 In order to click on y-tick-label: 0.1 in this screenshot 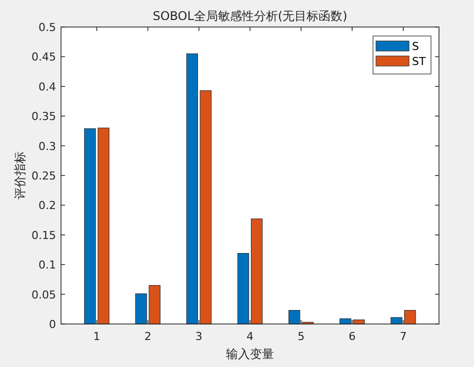, I will do `click(47, 265)`.